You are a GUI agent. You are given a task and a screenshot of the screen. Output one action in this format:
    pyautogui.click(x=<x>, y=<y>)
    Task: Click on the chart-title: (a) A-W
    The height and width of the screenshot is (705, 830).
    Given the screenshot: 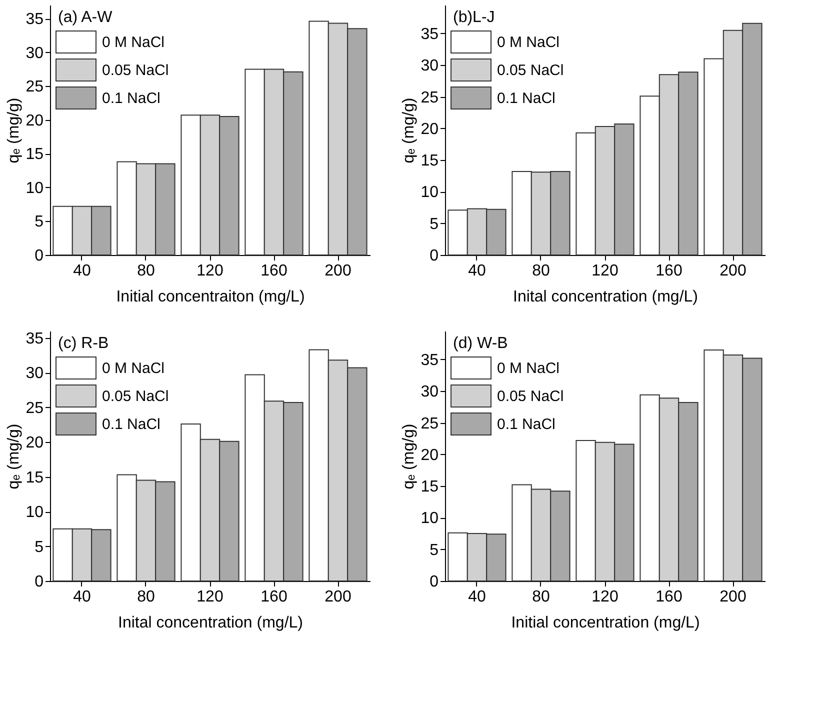 What is the action you would take?
    pyautogui.click(x=86, y=17)
    